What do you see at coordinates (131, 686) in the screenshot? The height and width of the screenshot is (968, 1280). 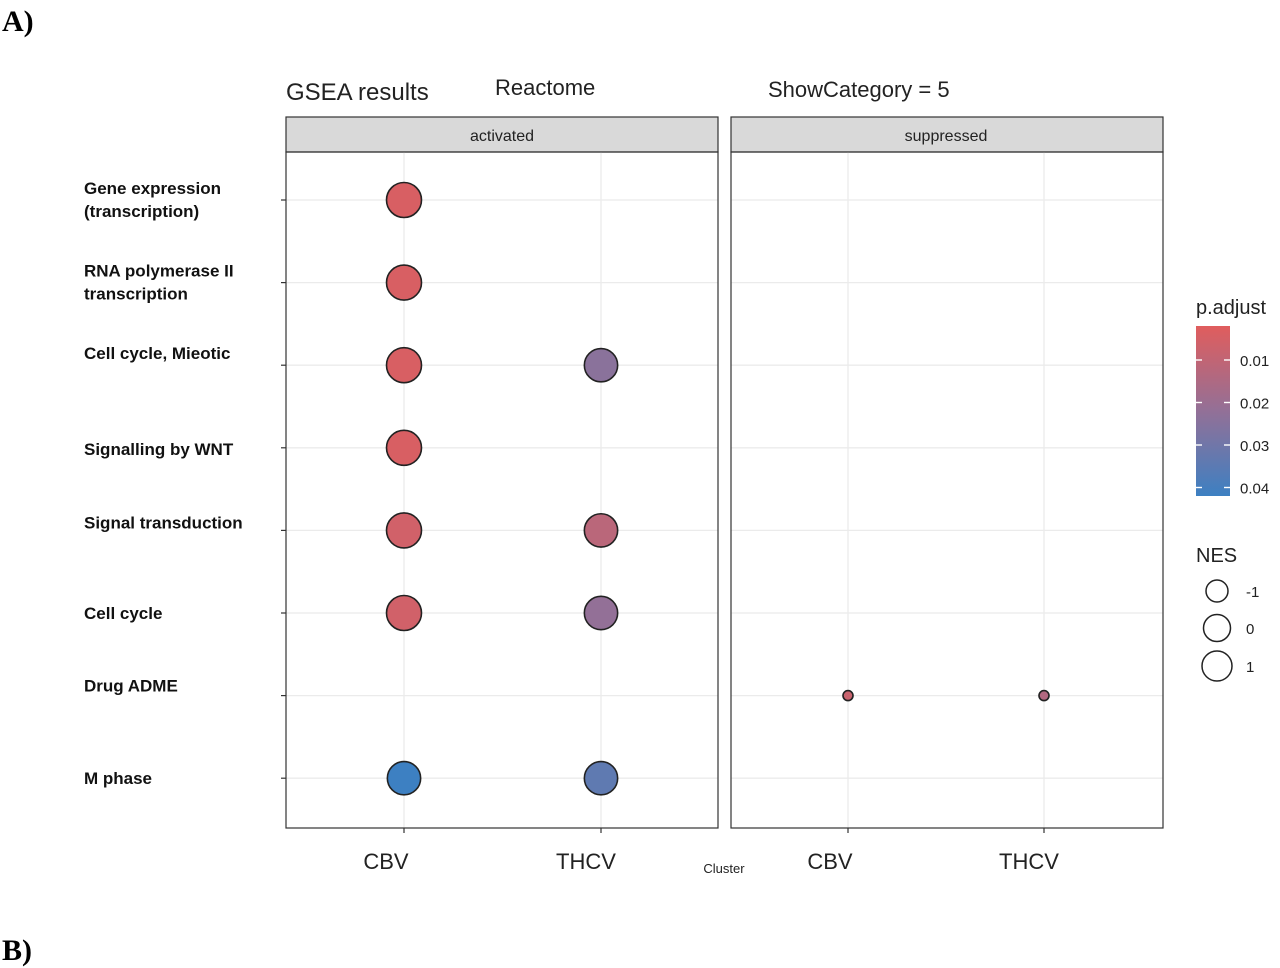 I see `y-tick-label: Drug ADME` at bounding box center [131, 686].